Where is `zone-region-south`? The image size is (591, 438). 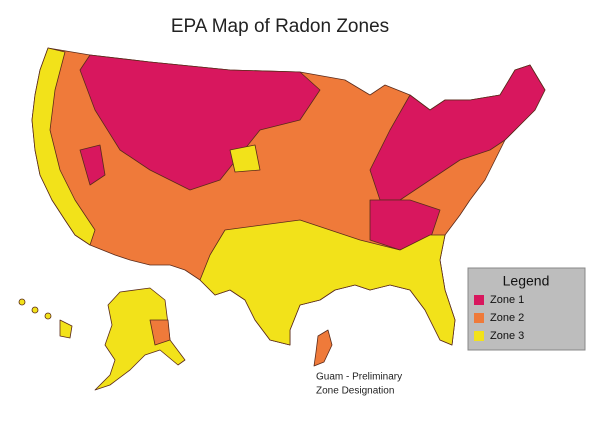
zone-region-south is located at coordinates (327, 282).